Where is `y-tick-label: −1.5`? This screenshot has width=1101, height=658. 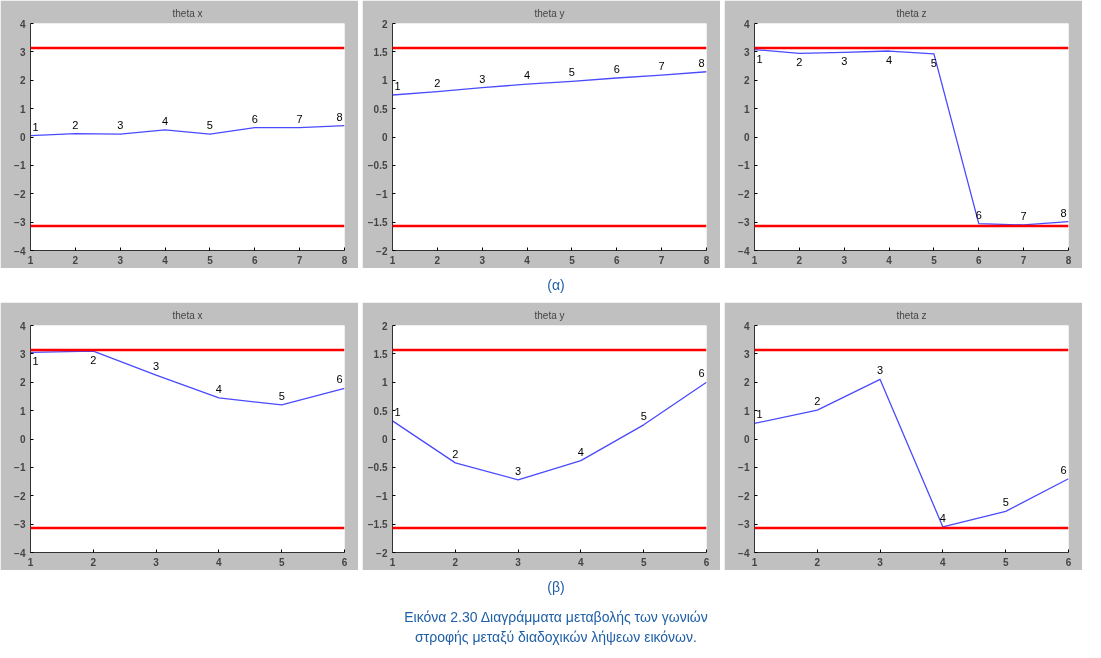
y-tick-label: −1.5 is located at coordinates (377, 525).